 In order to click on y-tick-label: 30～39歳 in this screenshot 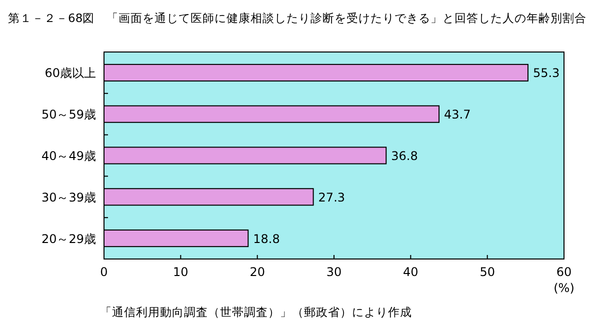, I will do `click(68, 197)`.